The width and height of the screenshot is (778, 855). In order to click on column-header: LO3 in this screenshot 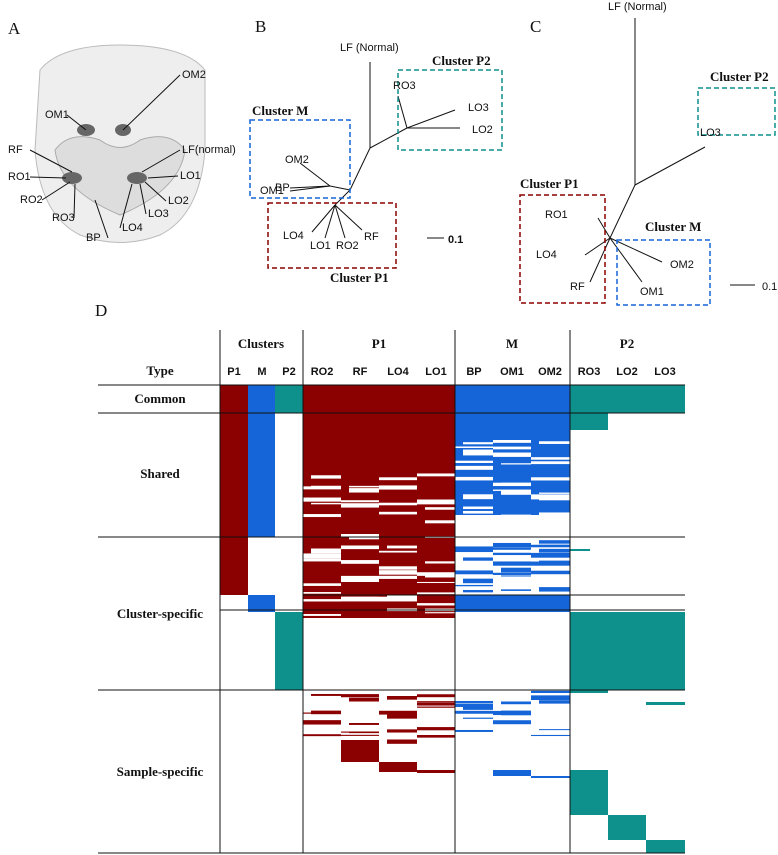, I will do `click(664, 372)`.